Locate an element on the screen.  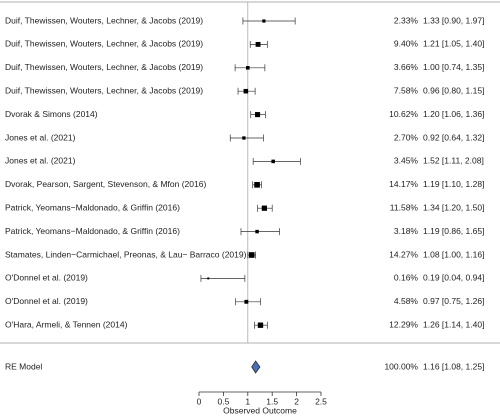
estimate-label: 1.00 [0.74, 1.35] is located at coordinates (453, 67).